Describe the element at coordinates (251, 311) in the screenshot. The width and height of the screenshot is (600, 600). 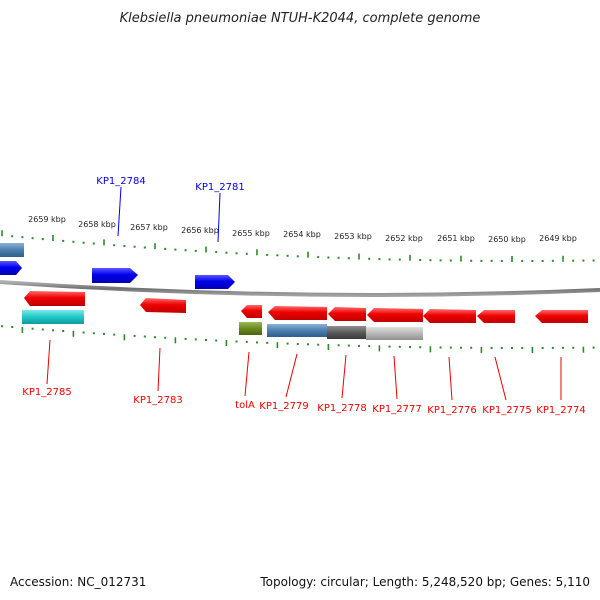
I see `gene-arrow-tola` at that location.